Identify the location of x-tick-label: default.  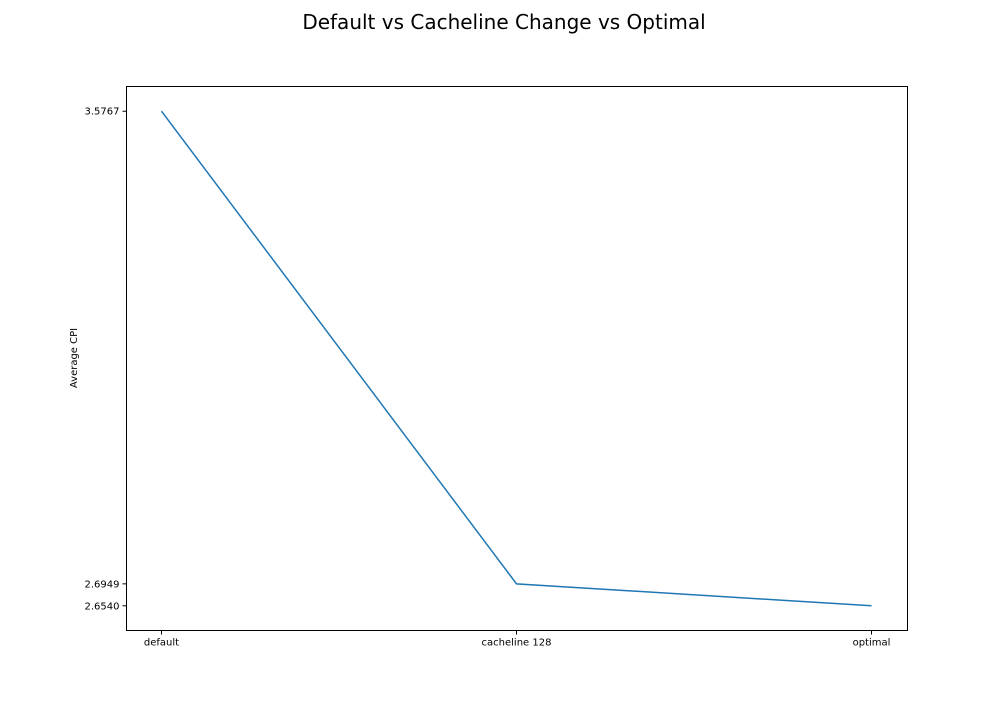
(161, 643).